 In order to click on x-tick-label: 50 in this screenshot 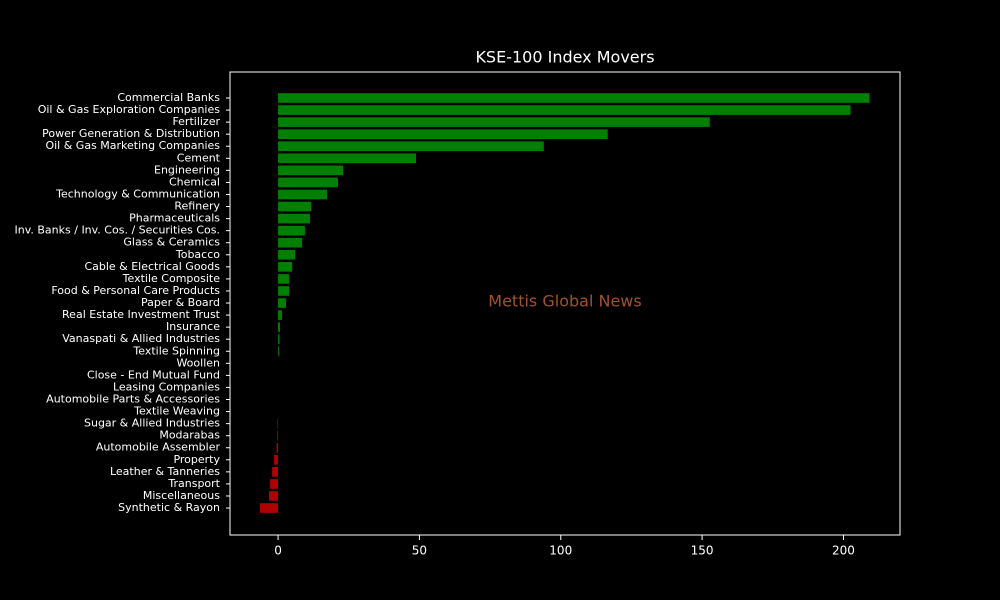, I will do `click(419, 551)`.